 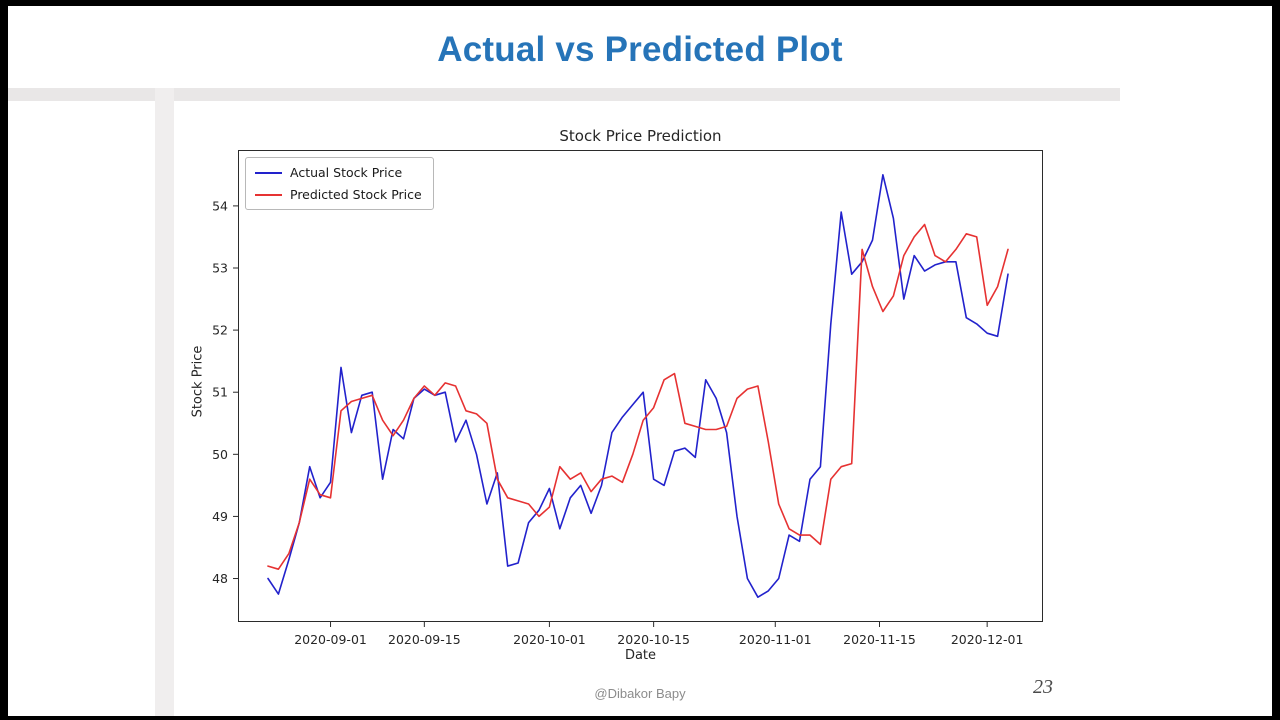 I want to click on legend-item-actual: Actual Stock Price, so click(x=338, y=172).